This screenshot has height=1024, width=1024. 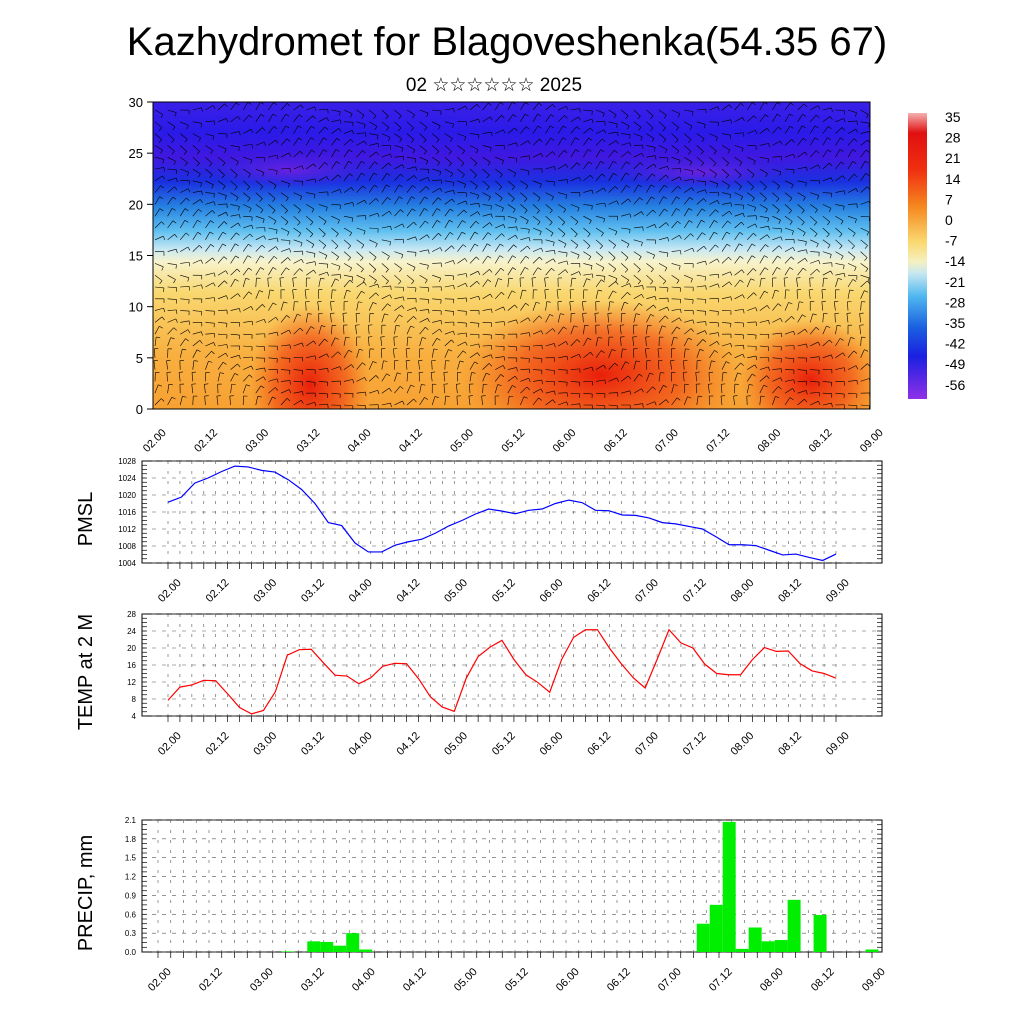 I want to click on x-tick-label: 08.00, so click(x=742, y=744).